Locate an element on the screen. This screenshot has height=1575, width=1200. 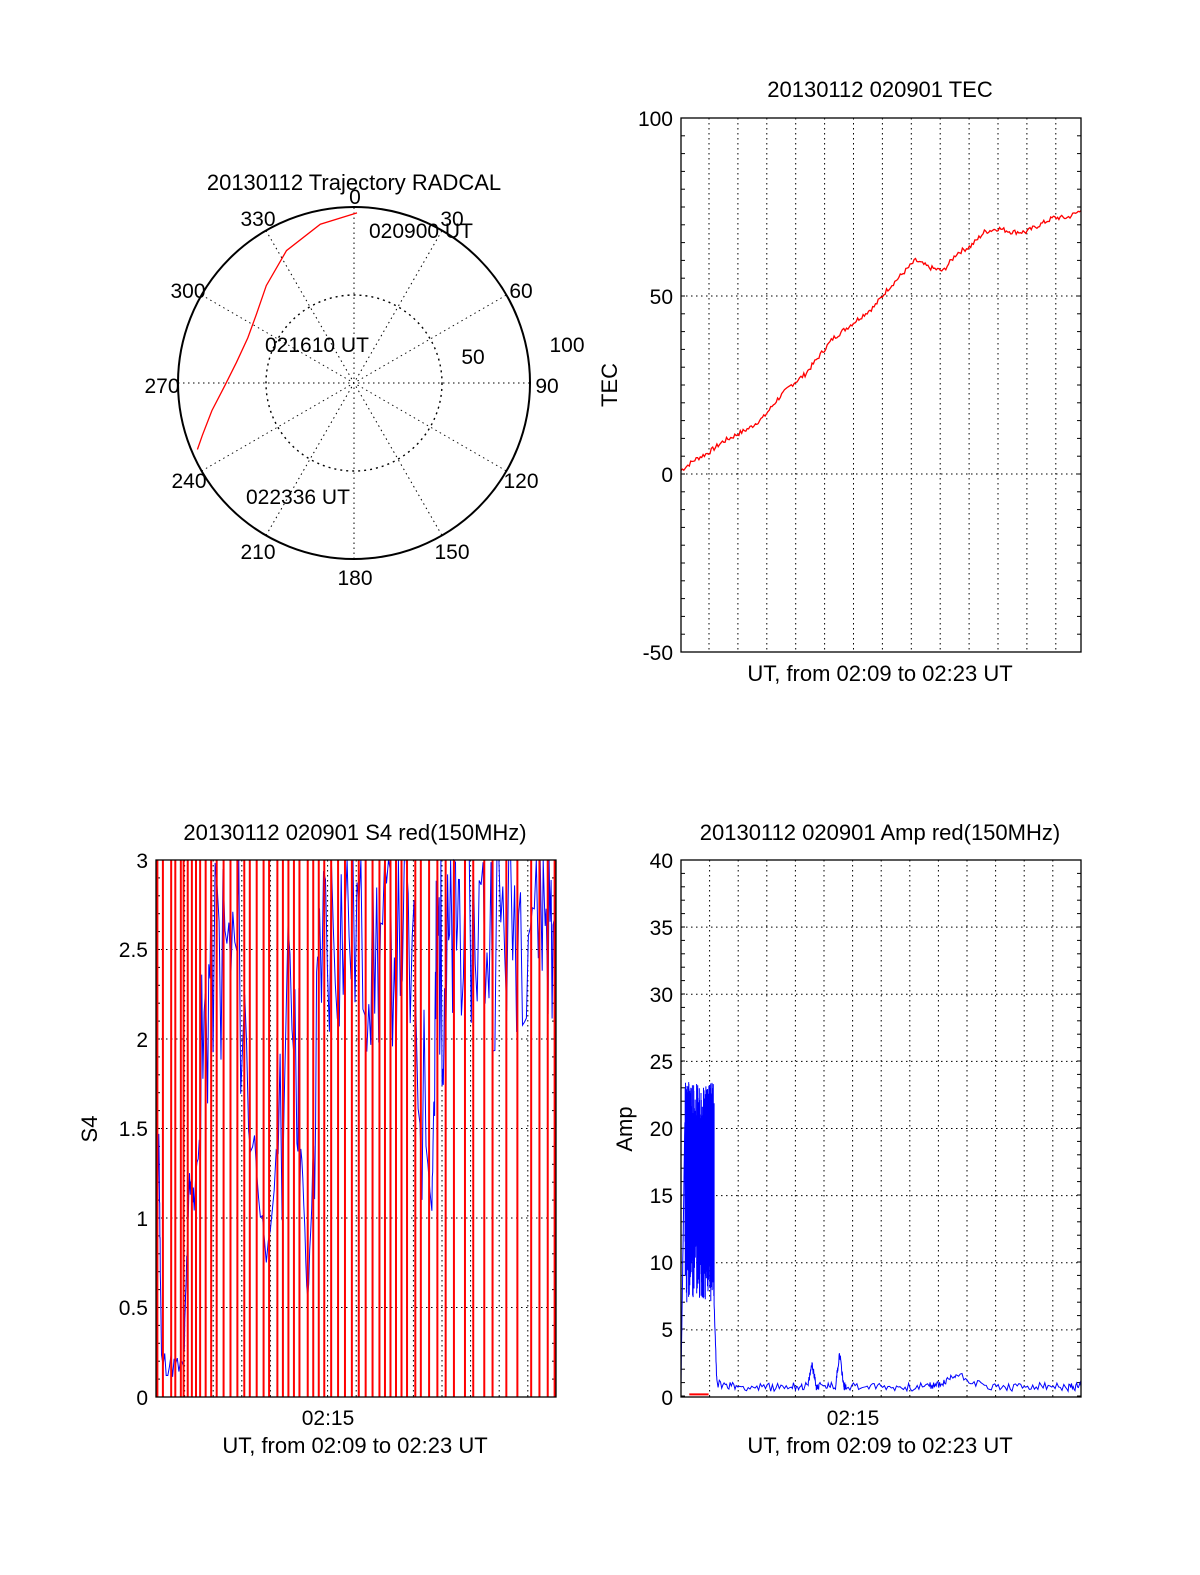
amp-grid is located at coordinates (881, 1128).